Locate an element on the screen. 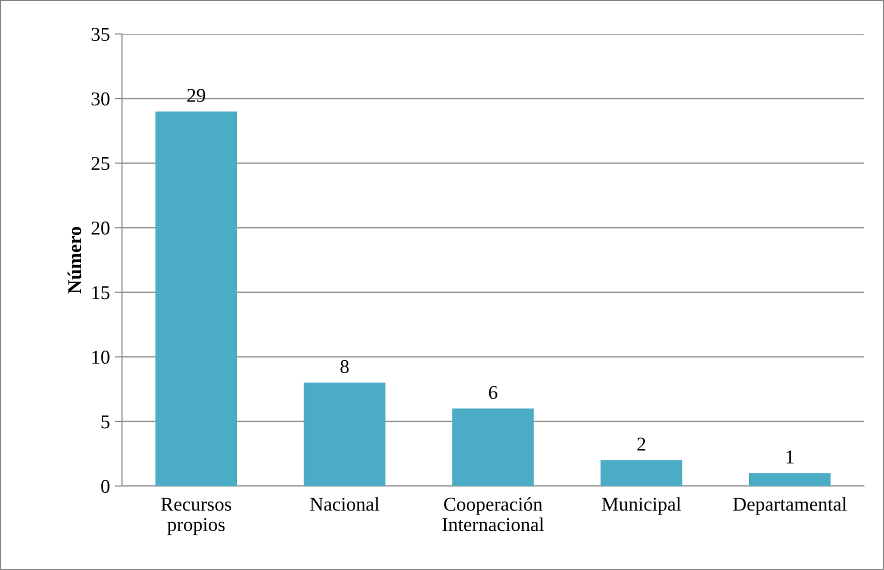  x-tick-label: Departamental is located at coordinates (790, 506).